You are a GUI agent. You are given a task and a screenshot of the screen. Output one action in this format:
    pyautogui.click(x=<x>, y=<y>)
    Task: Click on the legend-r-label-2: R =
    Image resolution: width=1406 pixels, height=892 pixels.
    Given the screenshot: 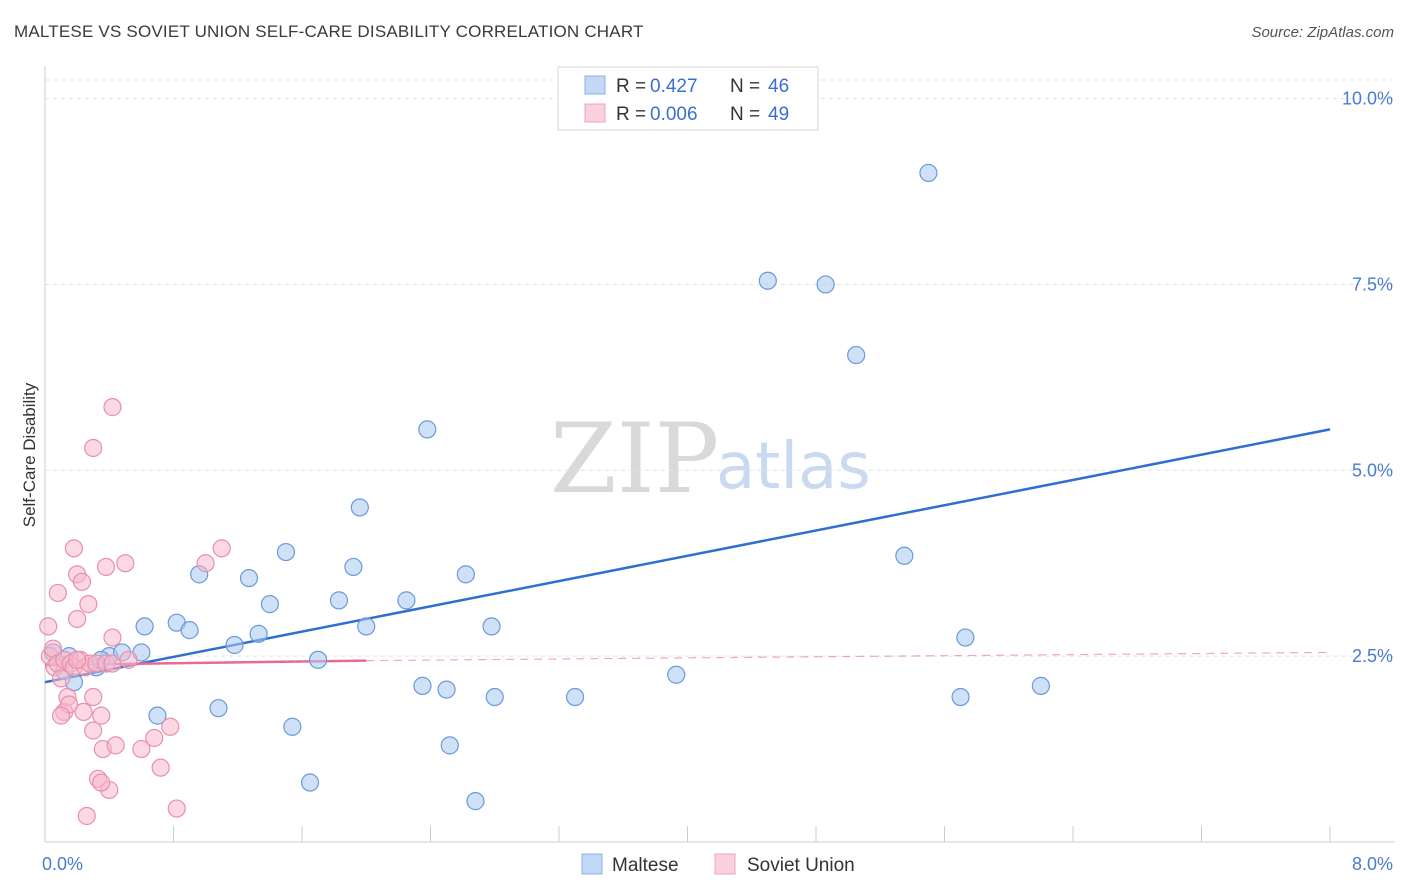 What is the action you would take?
    pyautogui.click(x=631, y=114)
    